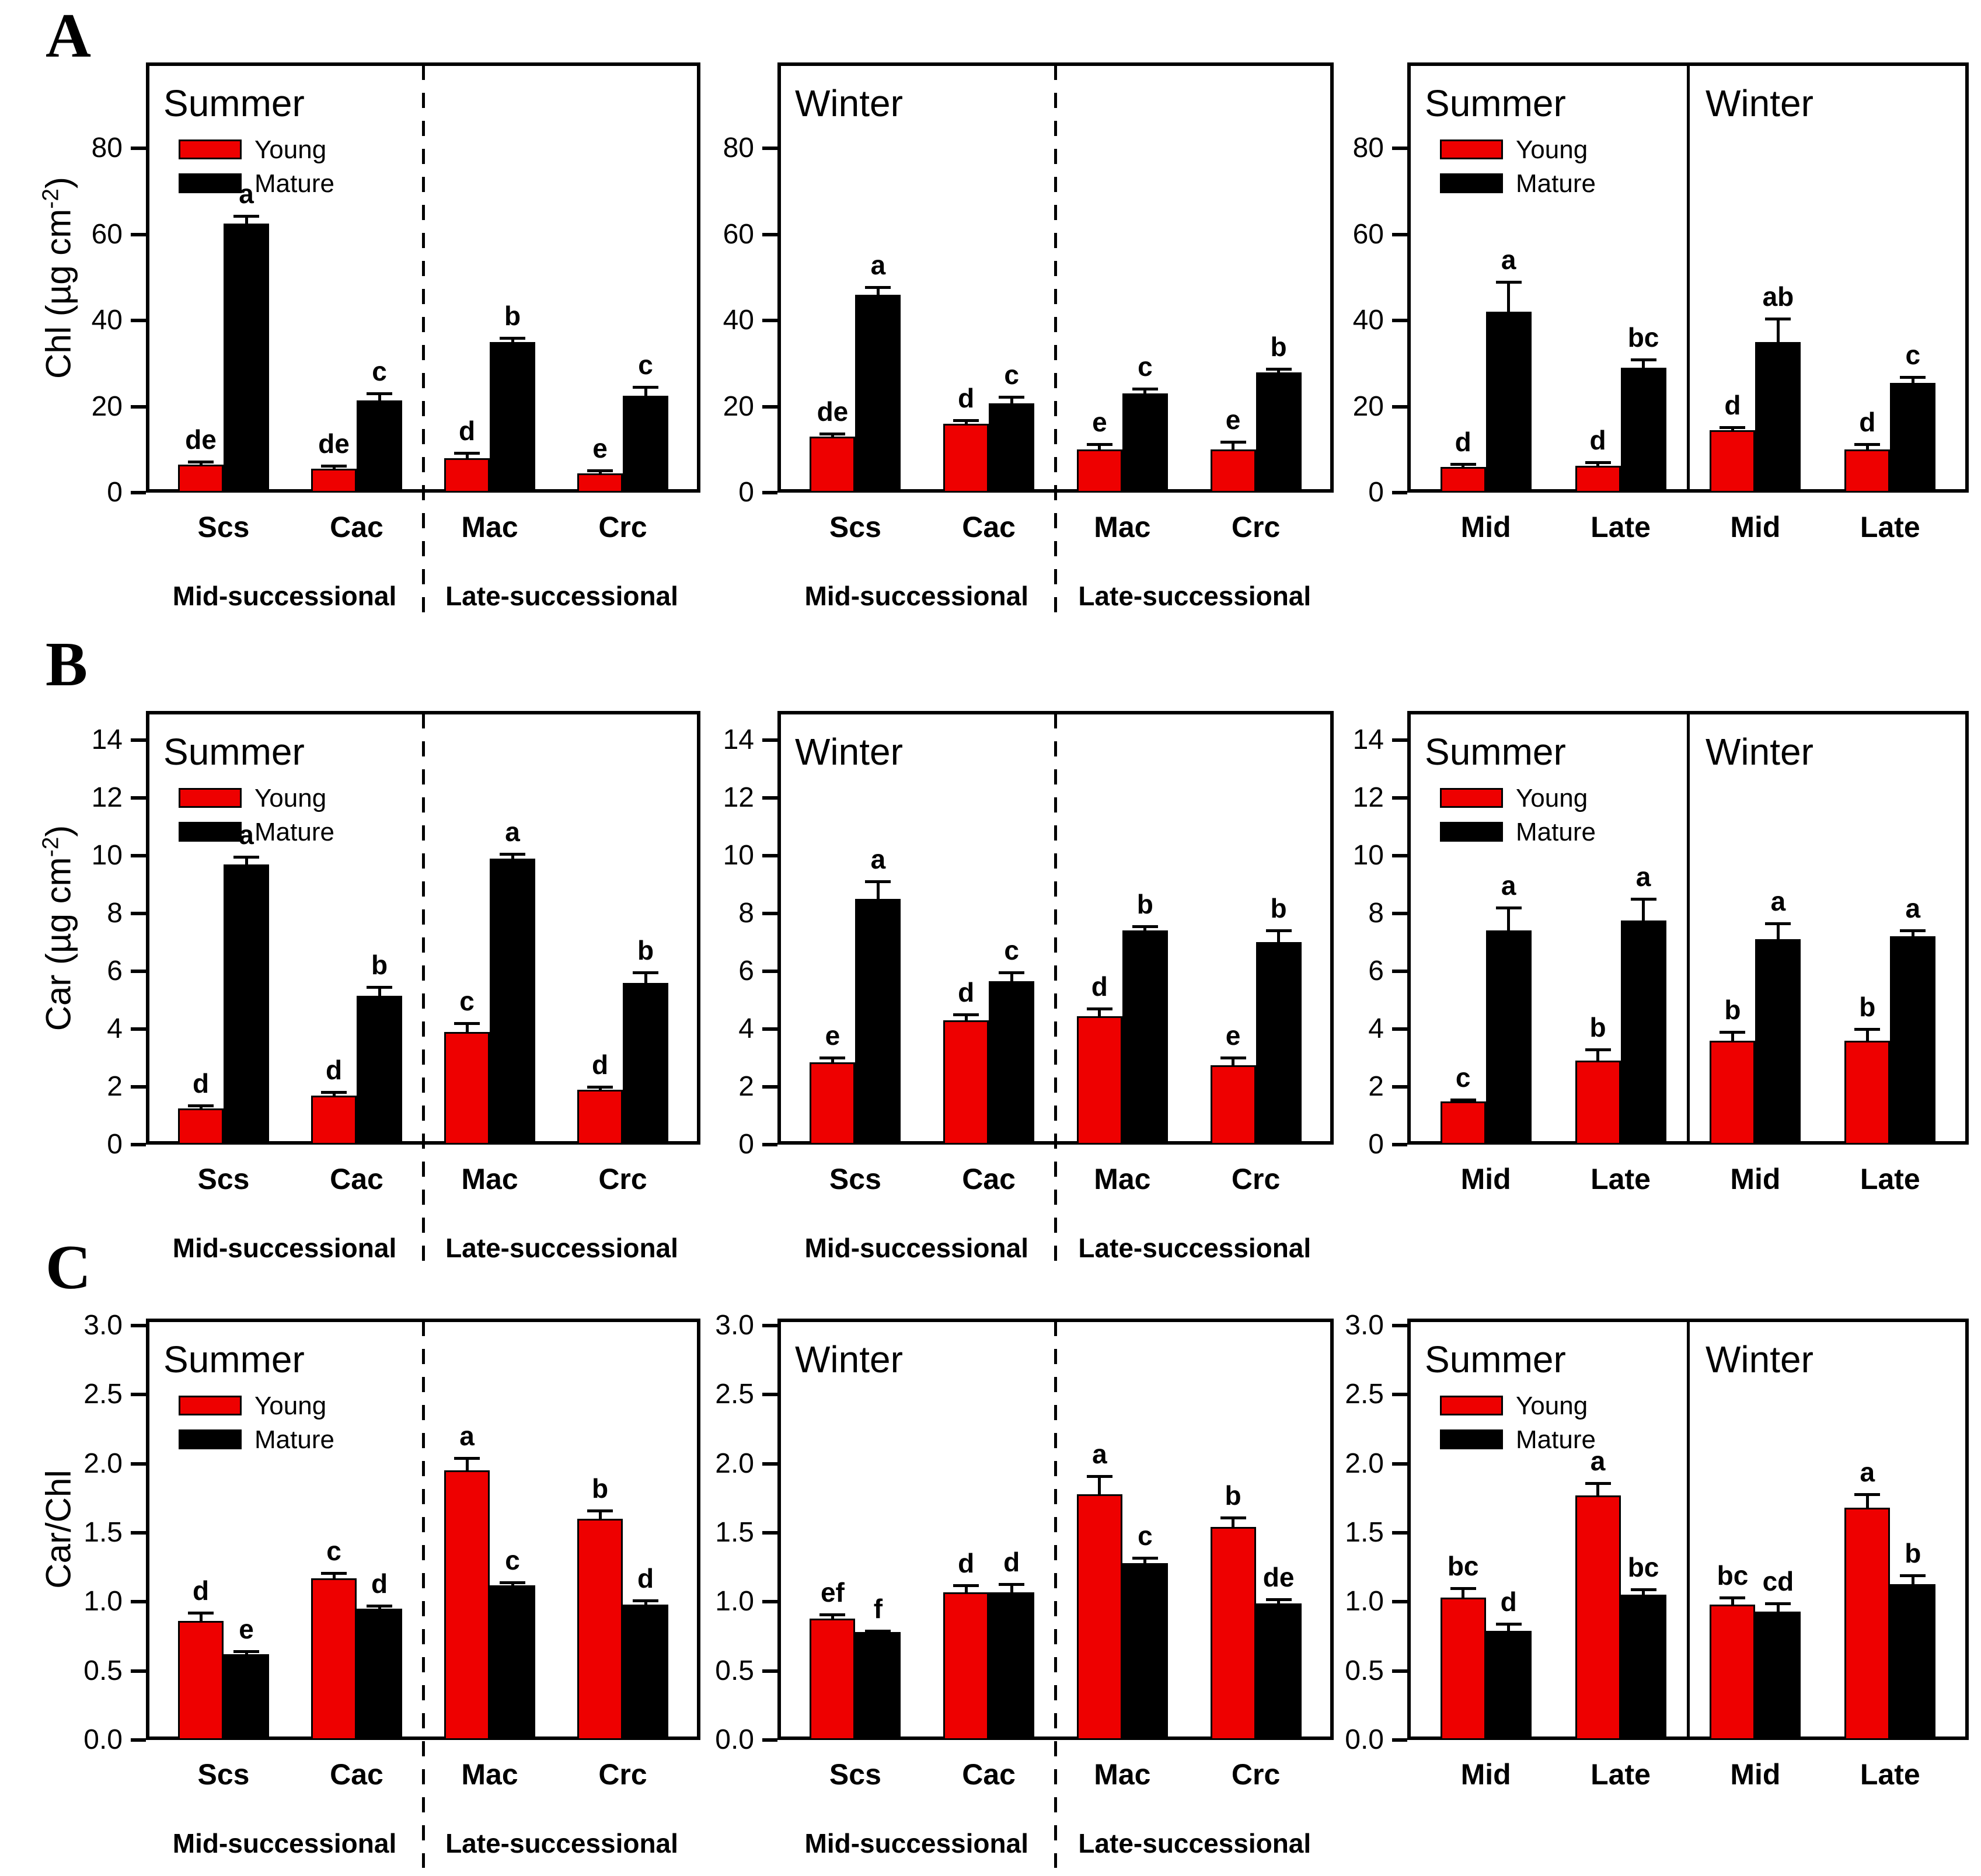 This screenshot has width=1981, height=1876. Describe the element at coordinates (1365, 1740) in the screenshot. I see `y-tick-label: 0.0` at that location.